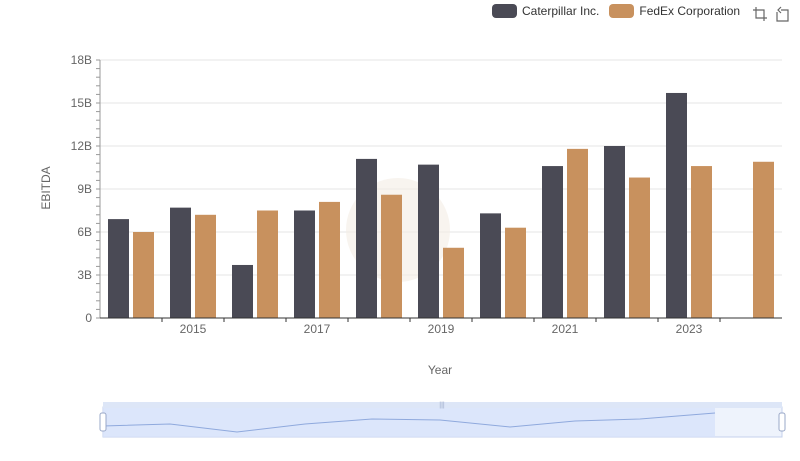 This screenshot has height=461, width=800. Describe the element at coordinates (490, 265) in the screenshot. I see `bar-caterpillar-2020` at that location.